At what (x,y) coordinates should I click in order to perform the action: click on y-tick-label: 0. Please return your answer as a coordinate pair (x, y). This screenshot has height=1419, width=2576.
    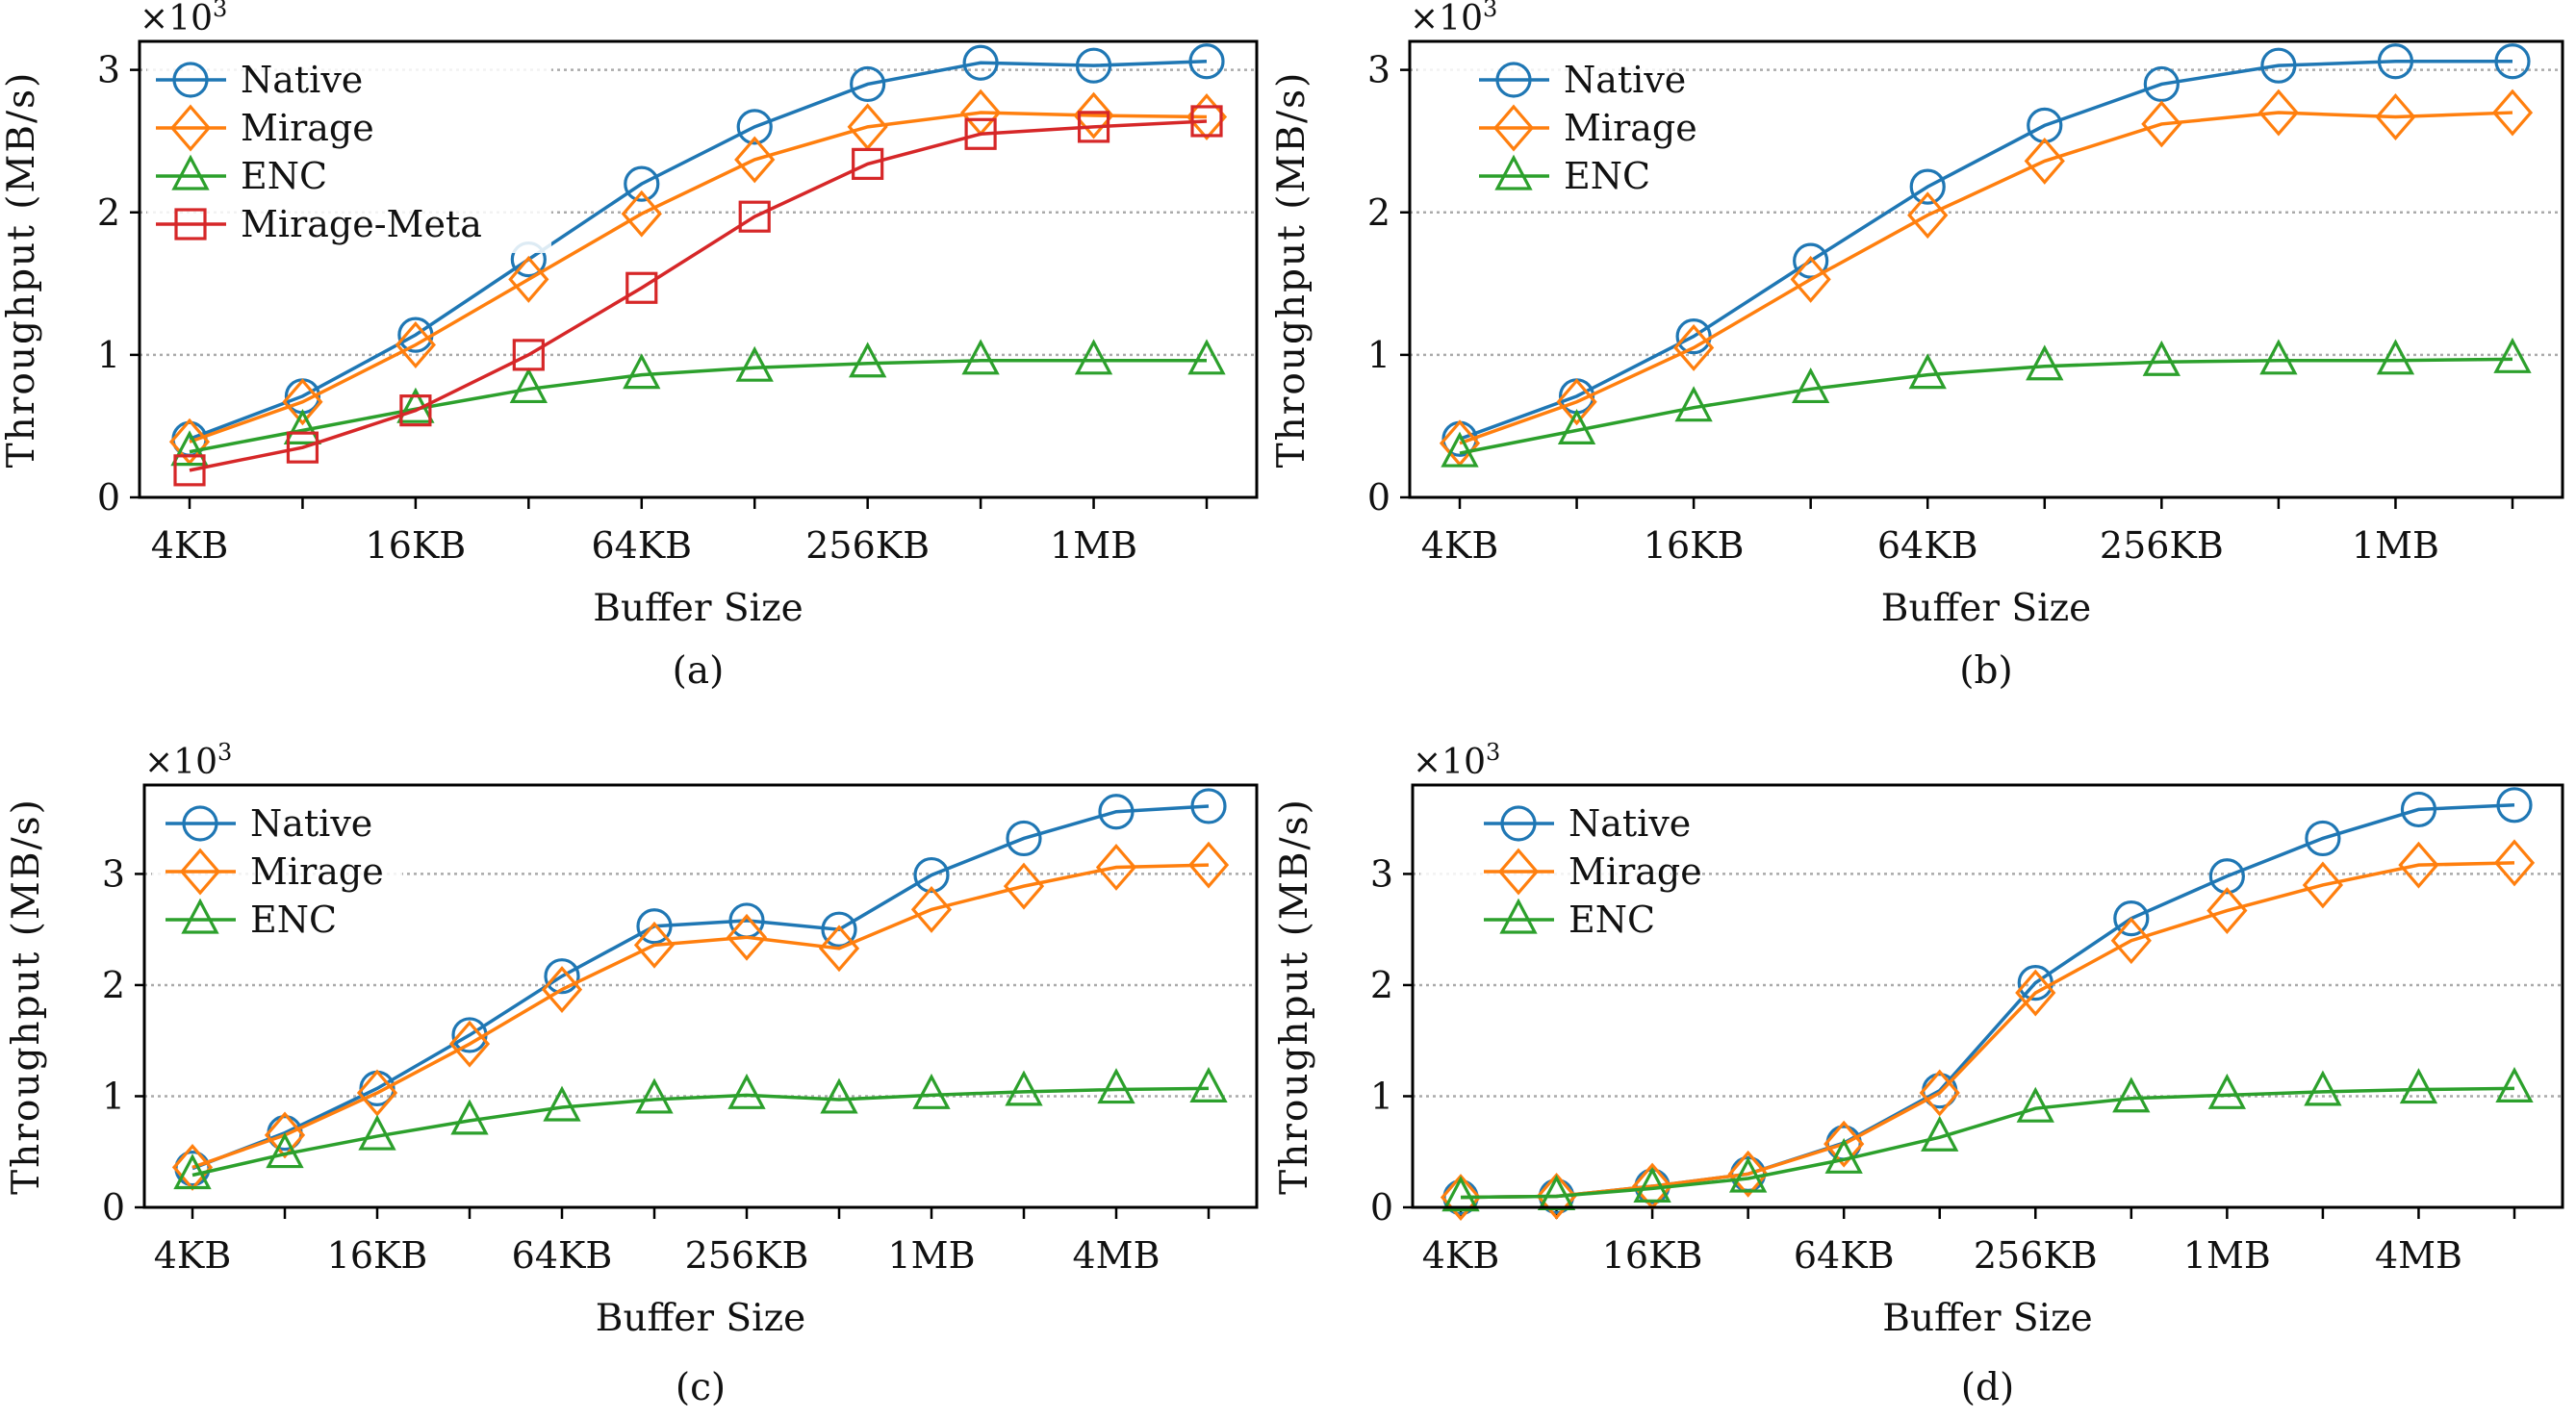
    Looking at the image, I should click on (108, 498).